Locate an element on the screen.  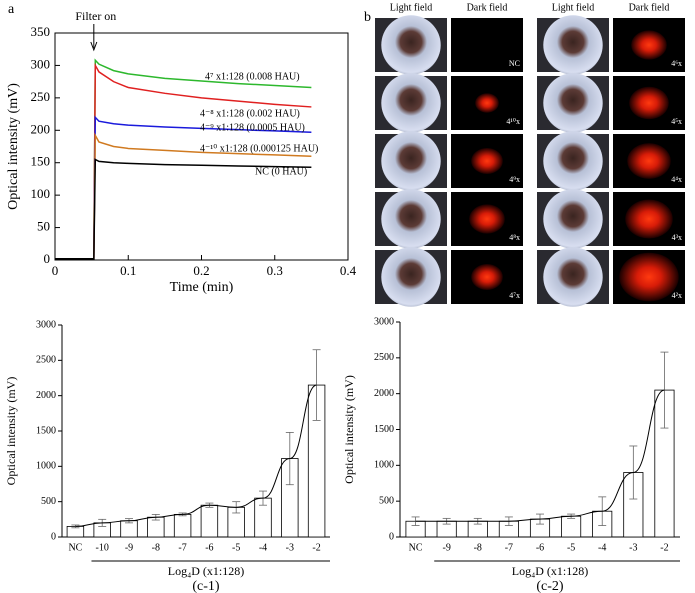
image-label: 4⁸x is located at coordinates (514, 237).